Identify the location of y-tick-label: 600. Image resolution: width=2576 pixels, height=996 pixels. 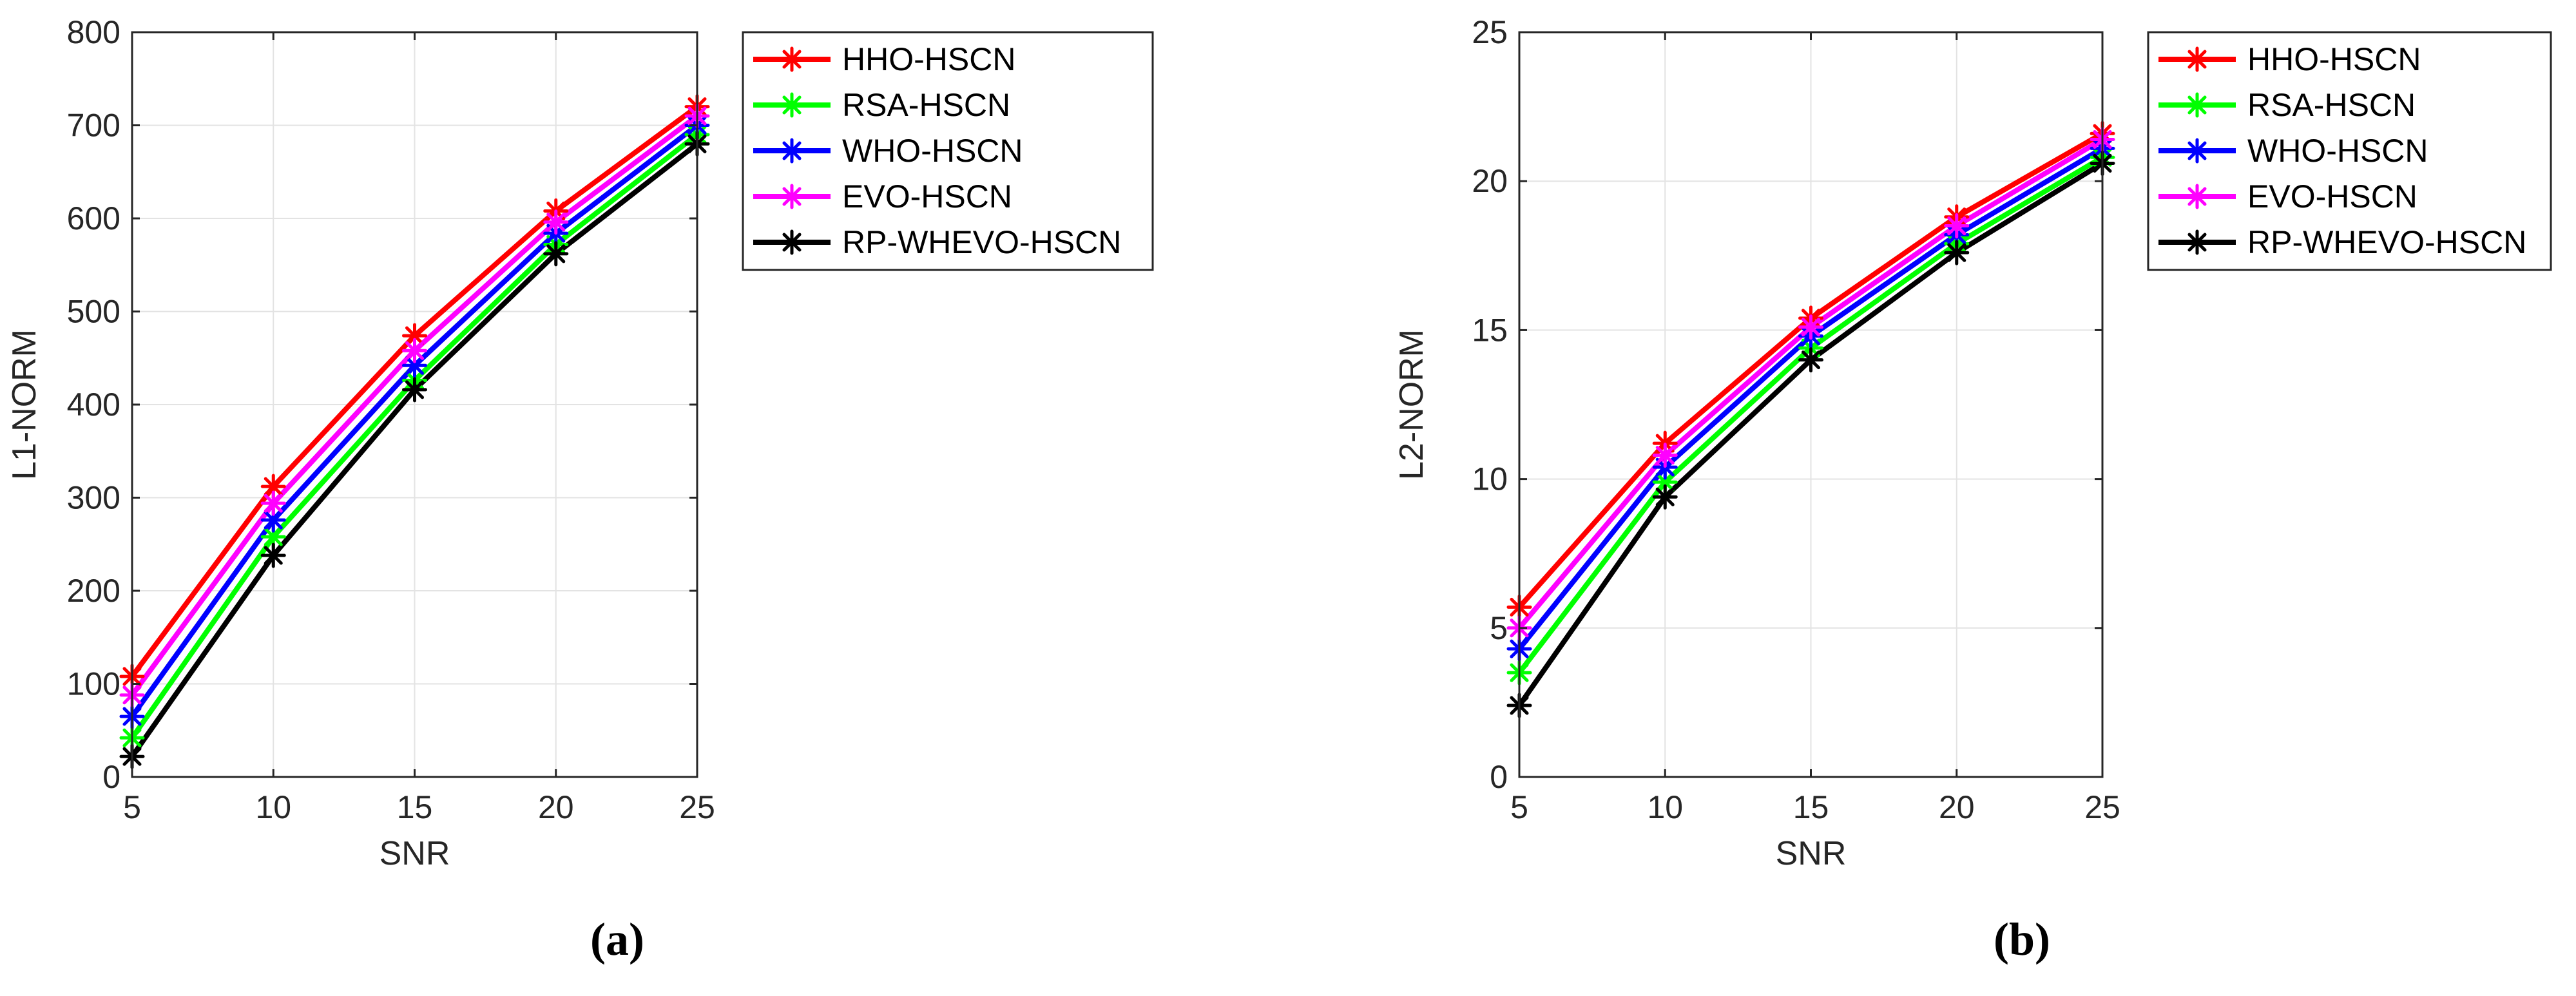
(93, 218).